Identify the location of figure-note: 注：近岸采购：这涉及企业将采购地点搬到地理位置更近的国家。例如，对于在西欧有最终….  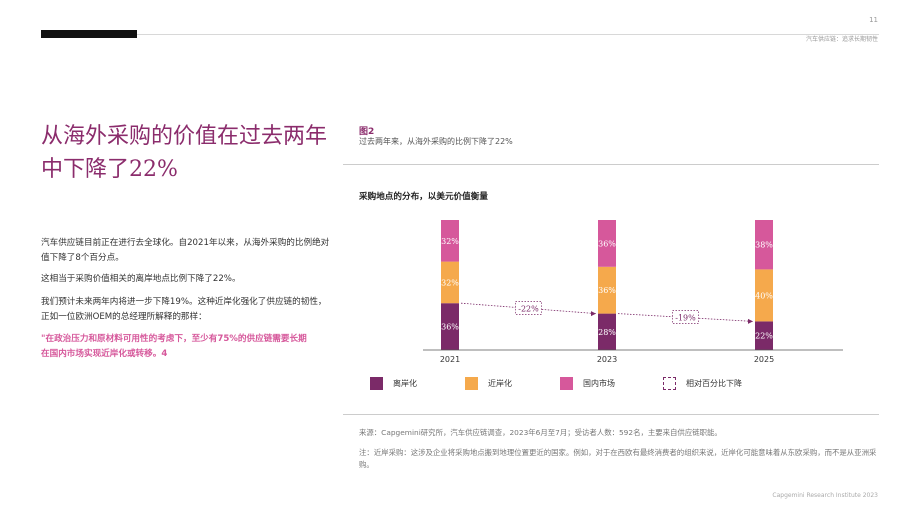
(618, 458).